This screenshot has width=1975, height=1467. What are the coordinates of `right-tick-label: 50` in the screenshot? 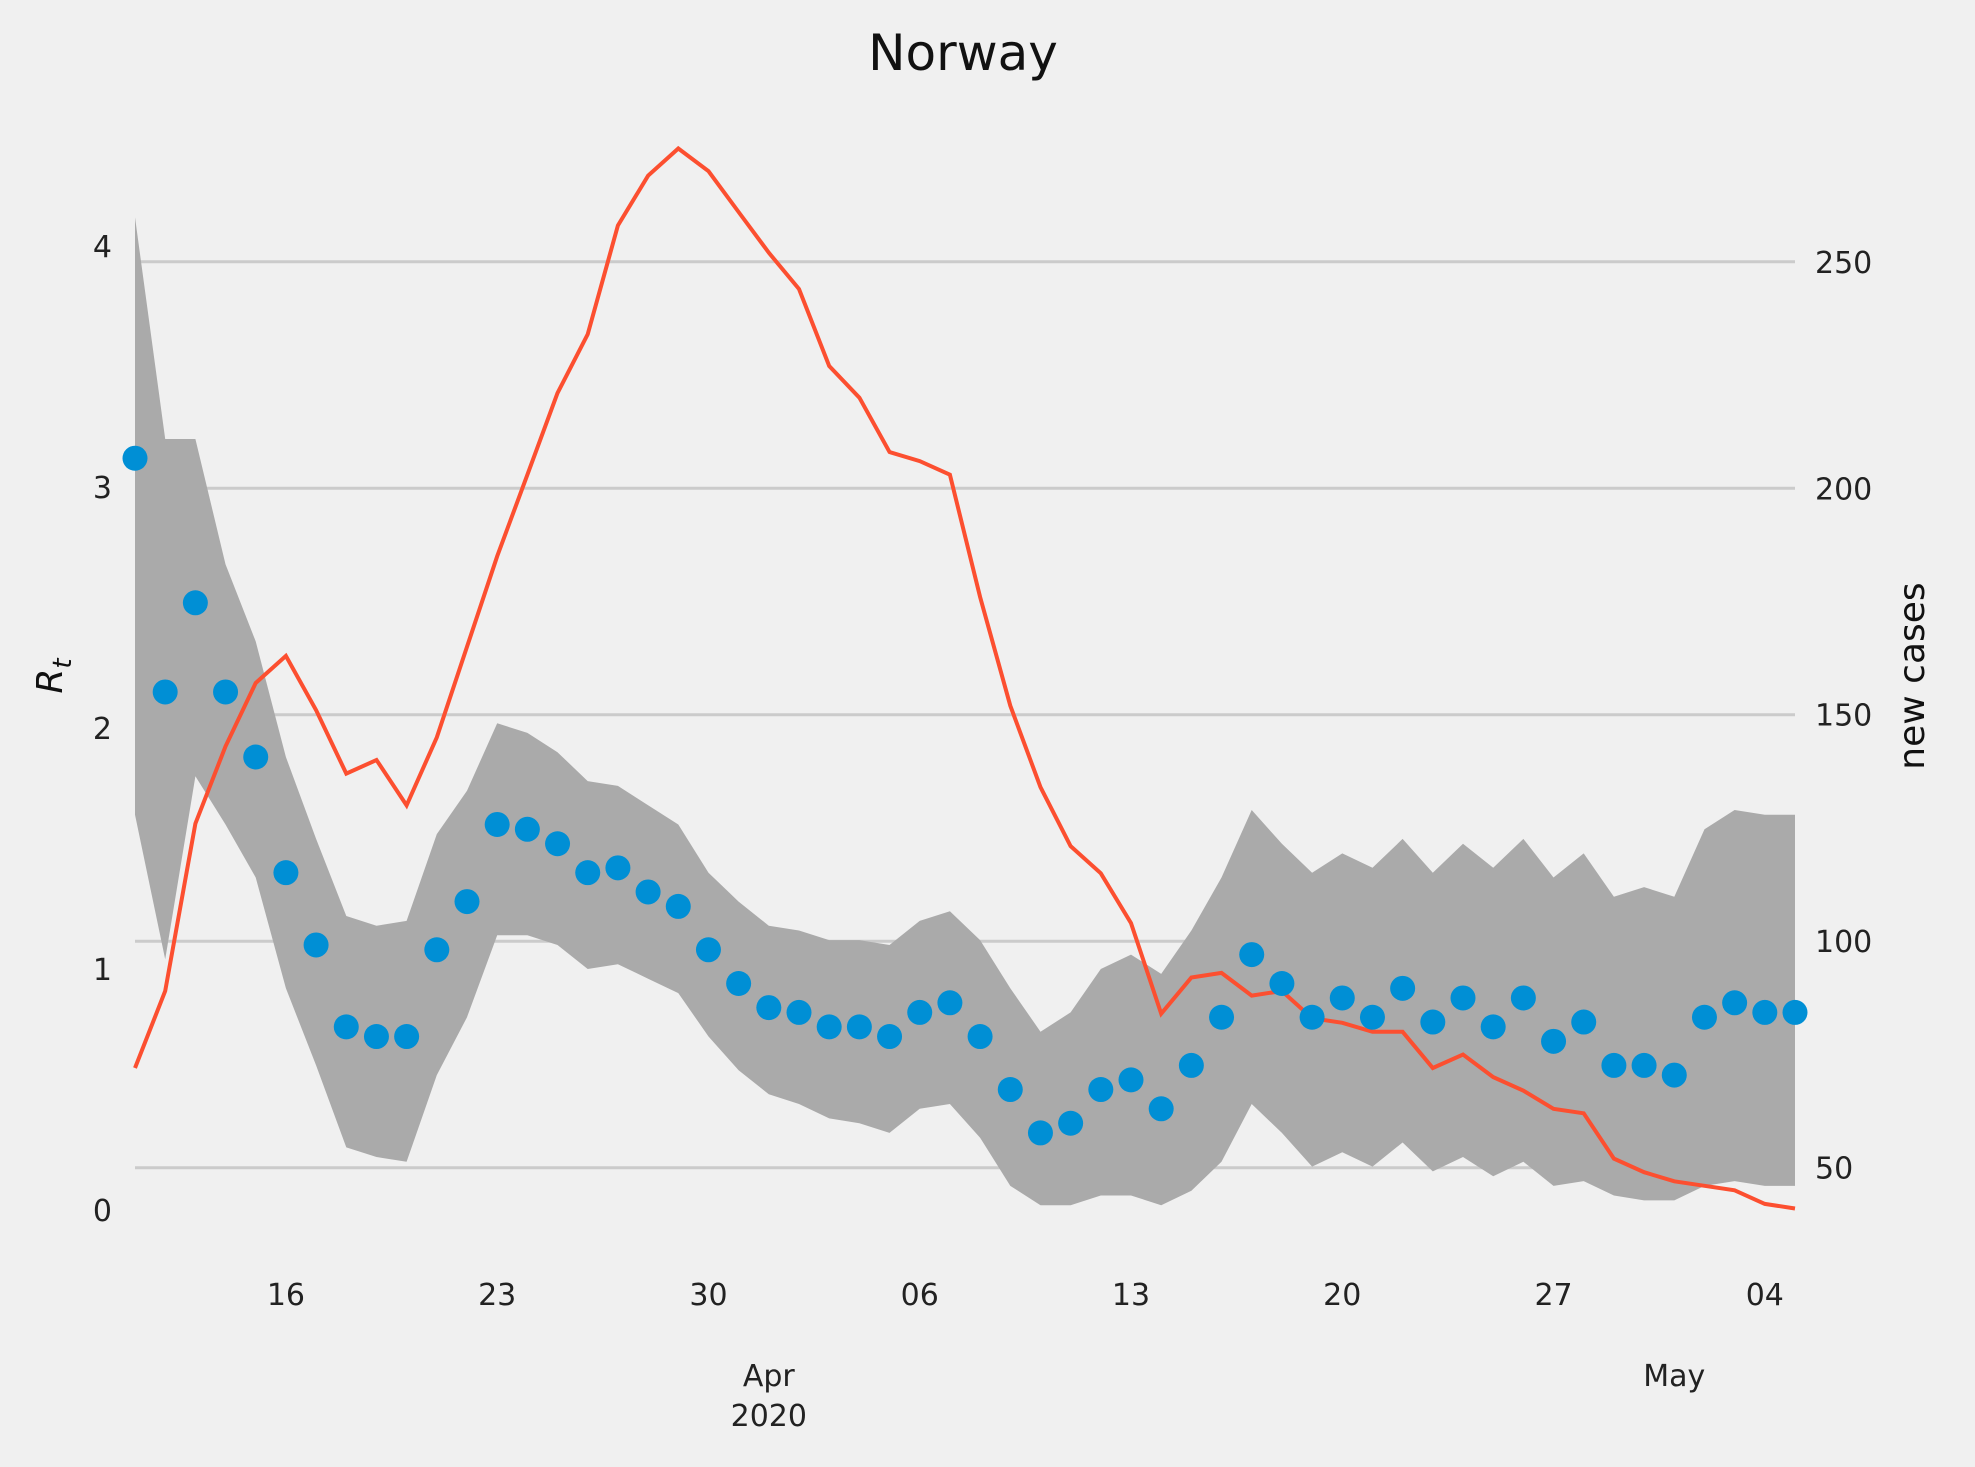 It's located at (1834, 1169).